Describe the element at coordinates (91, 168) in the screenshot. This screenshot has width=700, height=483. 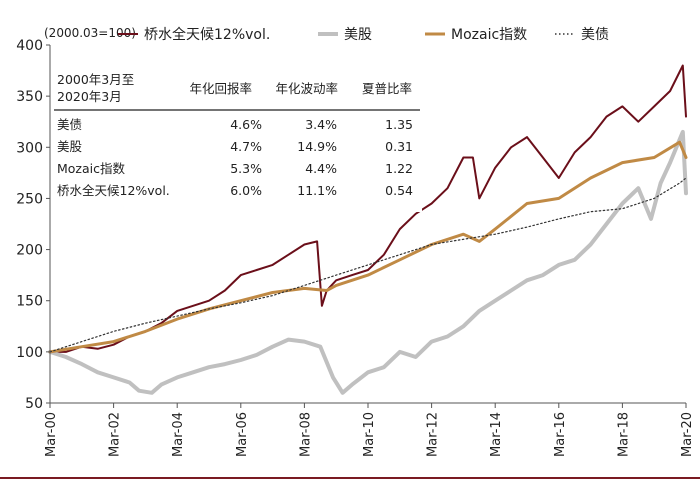
I see `table-row-label: Mozaic指数` at that location.